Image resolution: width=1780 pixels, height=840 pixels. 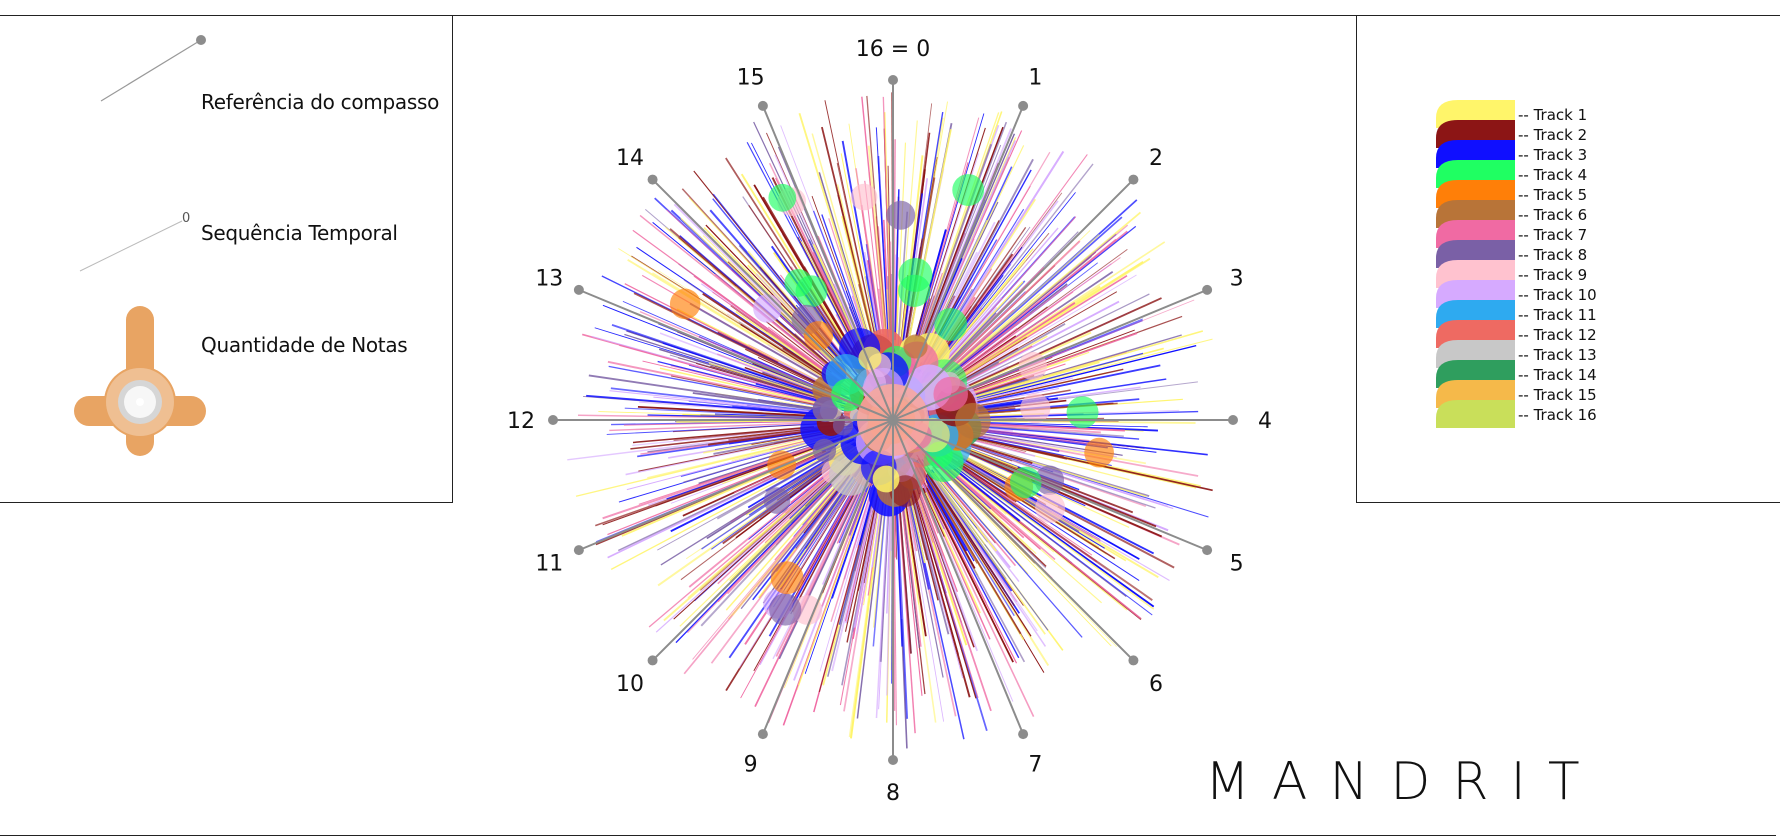 What do you see at coordinates (320, 102) in the screenshot?
I see `compass-reference-label: Referência do compasso` at bounding box center [320, 102].